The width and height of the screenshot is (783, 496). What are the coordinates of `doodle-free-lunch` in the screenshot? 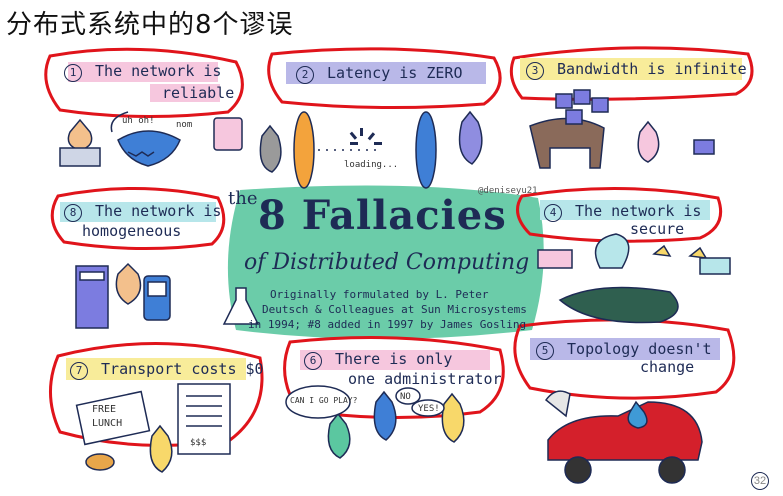 It's located at (153, 428).